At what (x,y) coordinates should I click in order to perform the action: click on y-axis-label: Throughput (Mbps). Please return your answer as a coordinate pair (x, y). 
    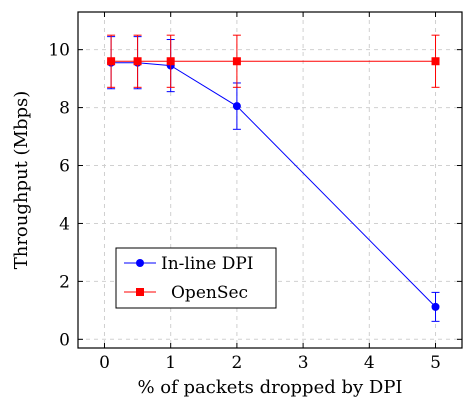
    Looking at the image, I should click on (21, 180).